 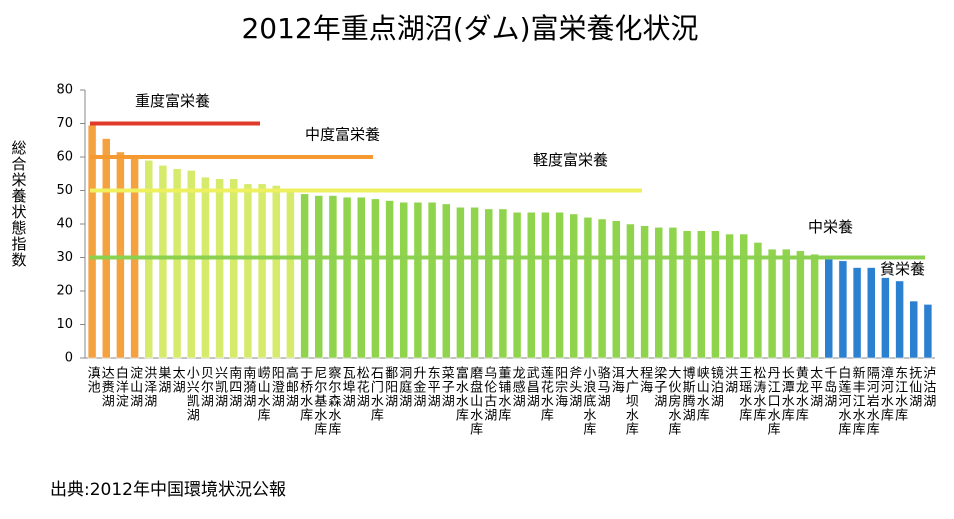 What do you see at coordinates (773, 401) in the screenshot?
I see `x-tick-label: 丹江口水库` at bounding box center [773, 401].